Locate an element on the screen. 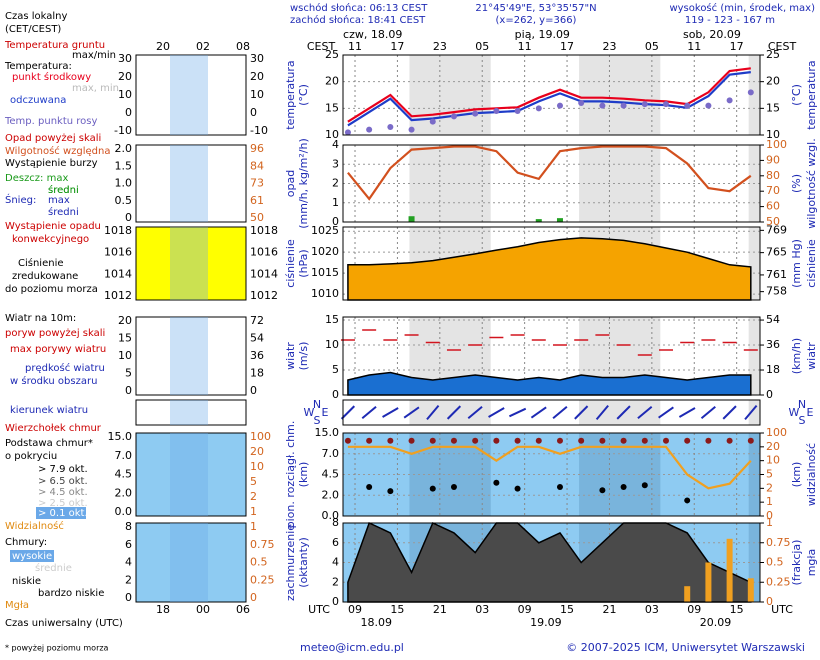  mini-tick: 36 is located at coordinates (257, 355).